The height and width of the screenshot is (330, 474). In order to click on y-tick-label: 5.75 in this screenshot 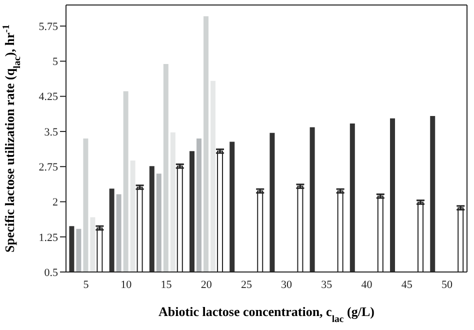, I will do `click(48, 26)`.